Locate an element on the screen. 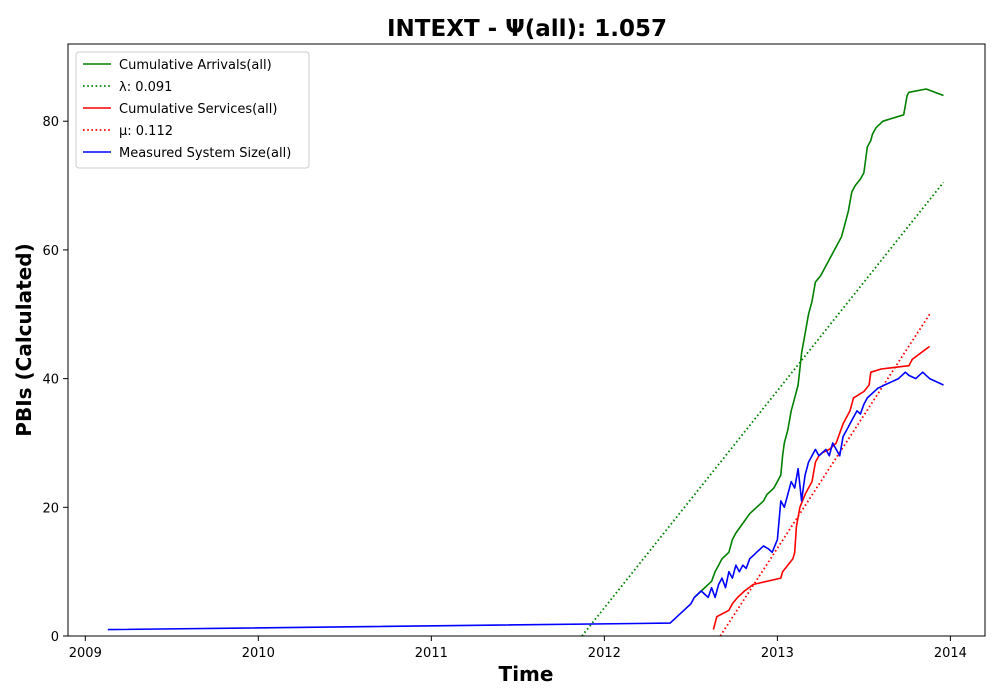 Image resolution: width=1000 pixels, height=700 pixels. y-tick-label: 60 is located at coordinates (50, 251).